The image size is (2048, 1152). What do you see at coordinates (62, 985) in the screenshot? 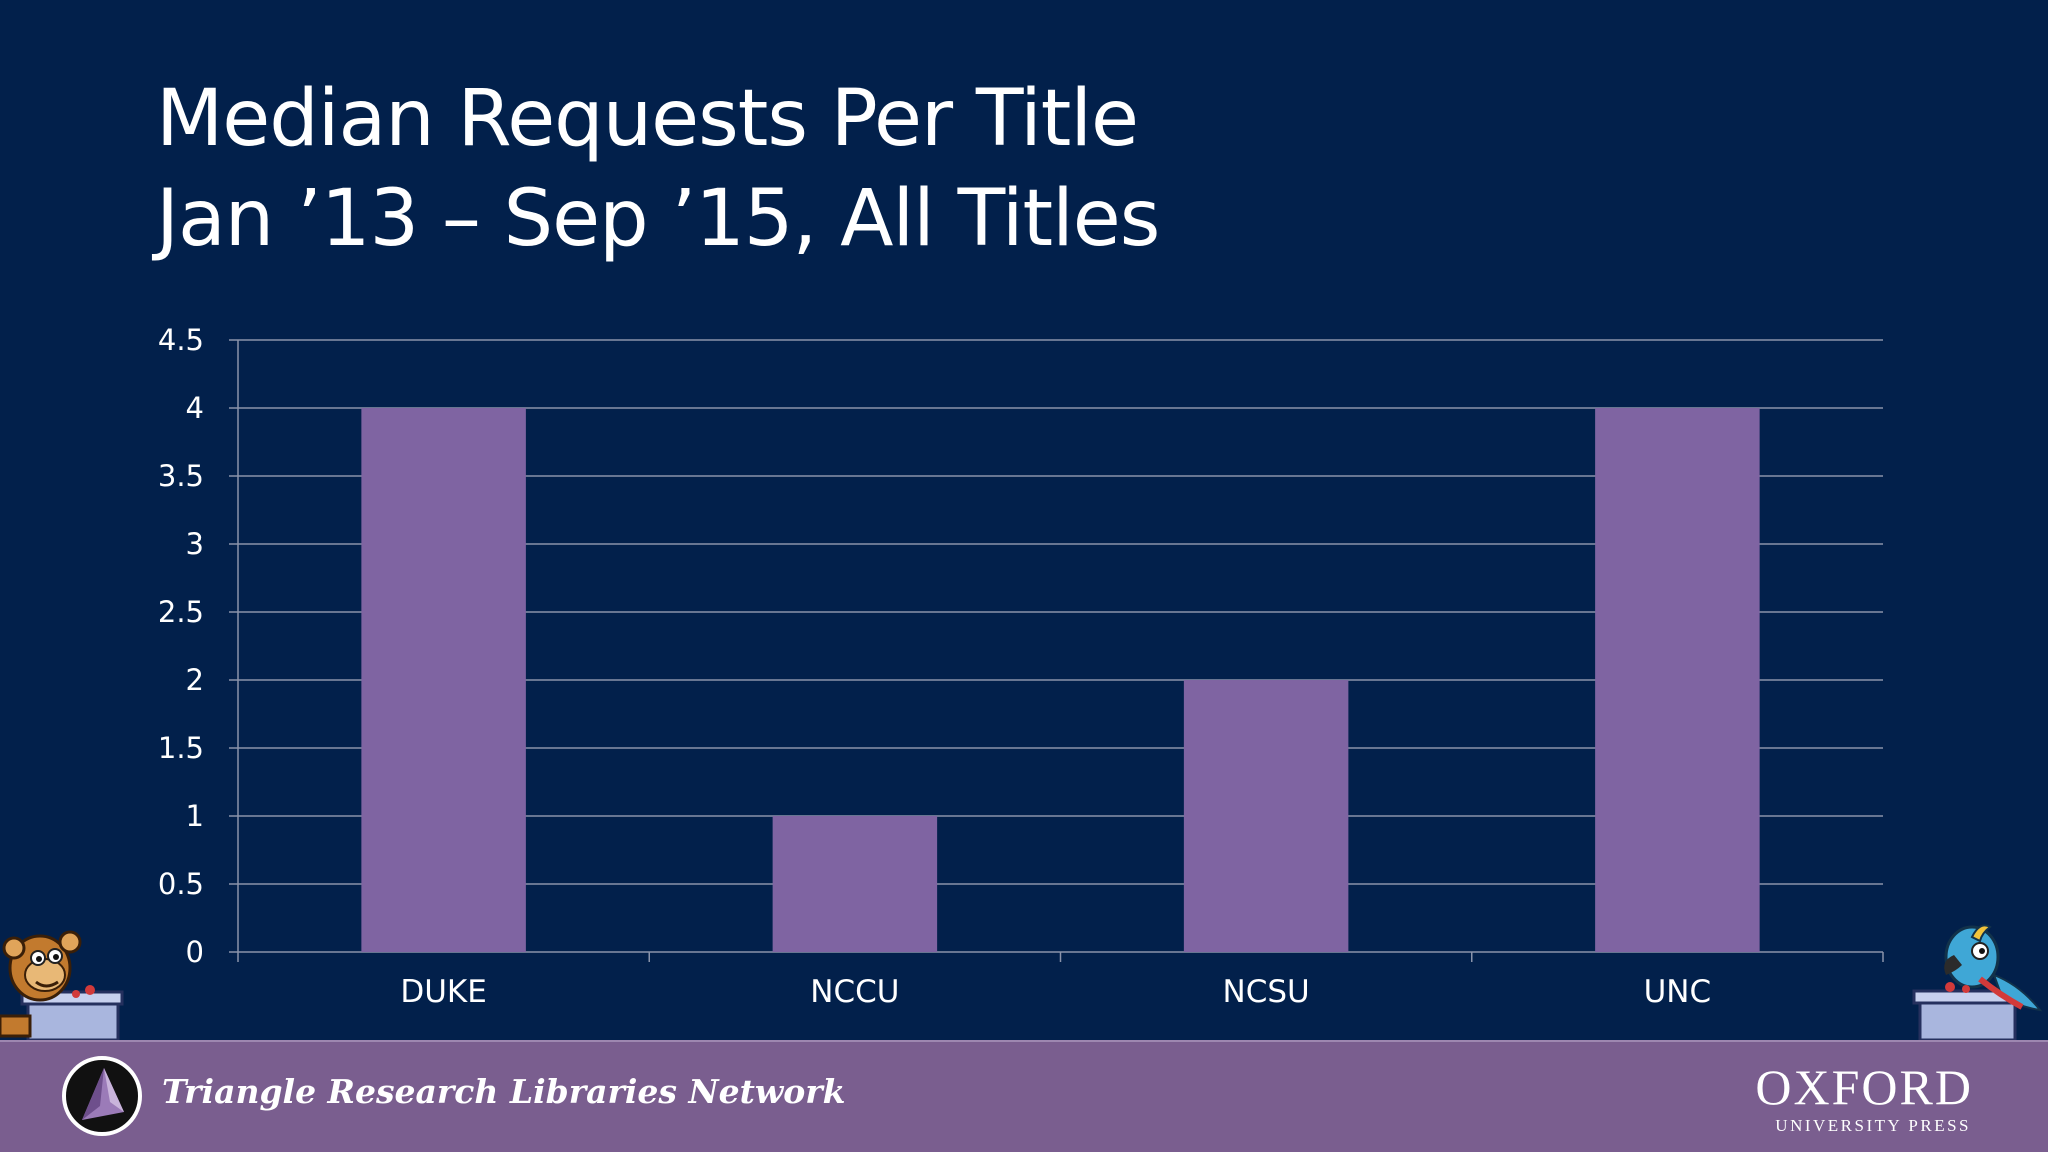
I see `monkey-at-podium-icon` at bounding box center [62, 985].